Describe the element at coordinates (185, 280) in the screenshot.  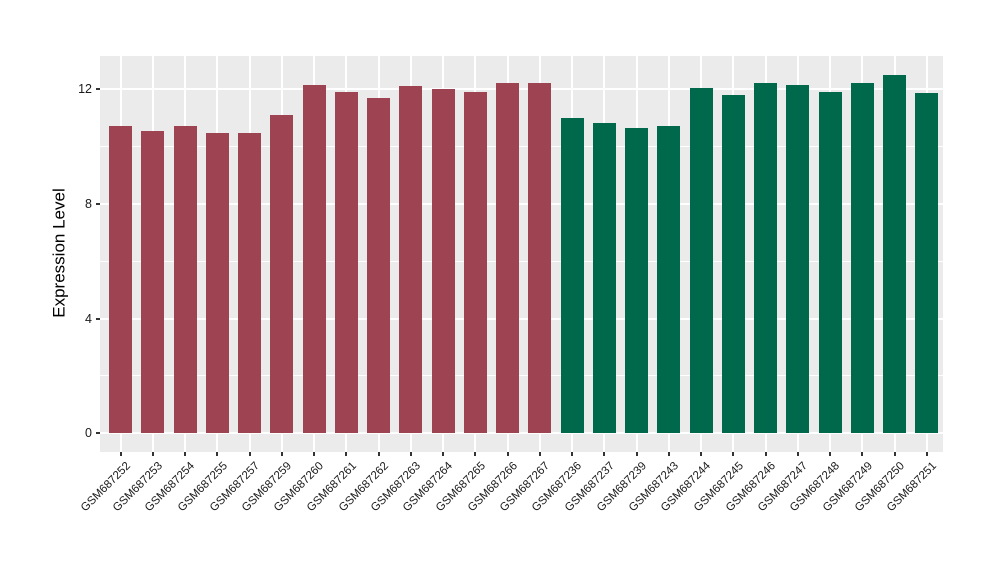
I see `bar-GSM687254` at that location.